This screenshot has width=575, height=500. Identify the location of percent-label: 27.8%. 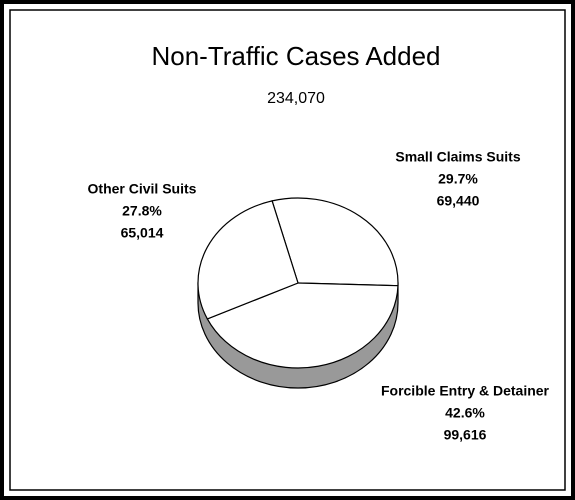
(142, 211).